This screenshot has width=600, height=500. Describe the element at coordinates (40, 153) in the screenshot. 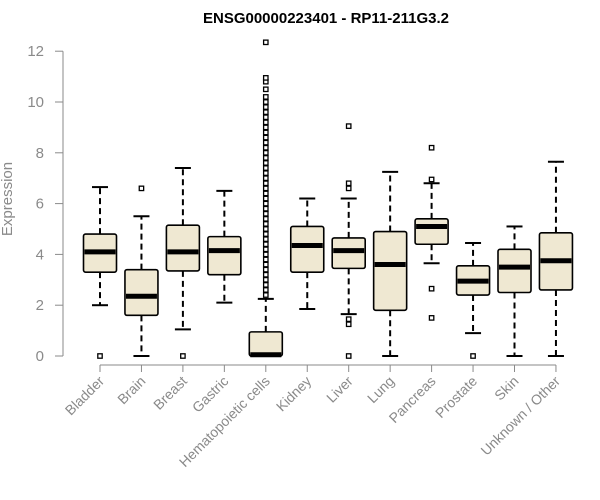

I see `y-tick-label: 8` at that location.